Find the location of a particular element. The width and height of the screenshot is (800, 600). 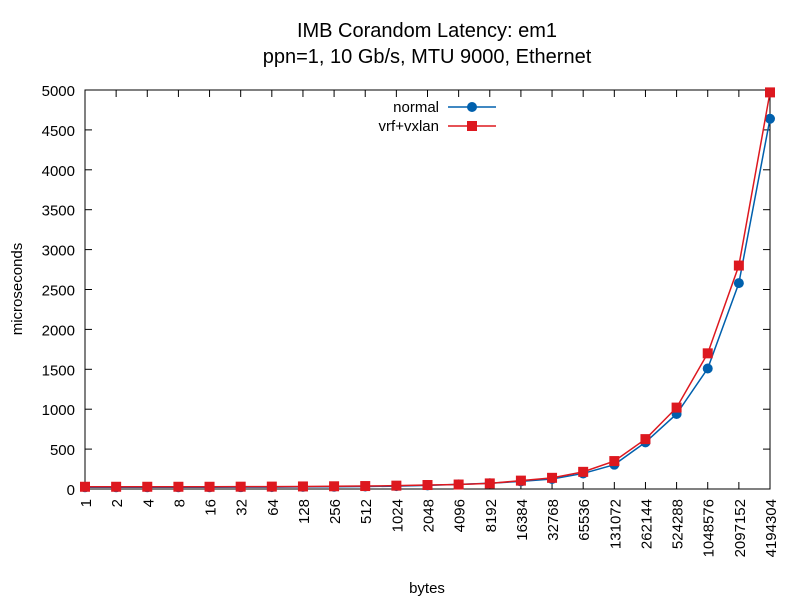

y-tick-label: 4500 is located at coordinates (58, 131).